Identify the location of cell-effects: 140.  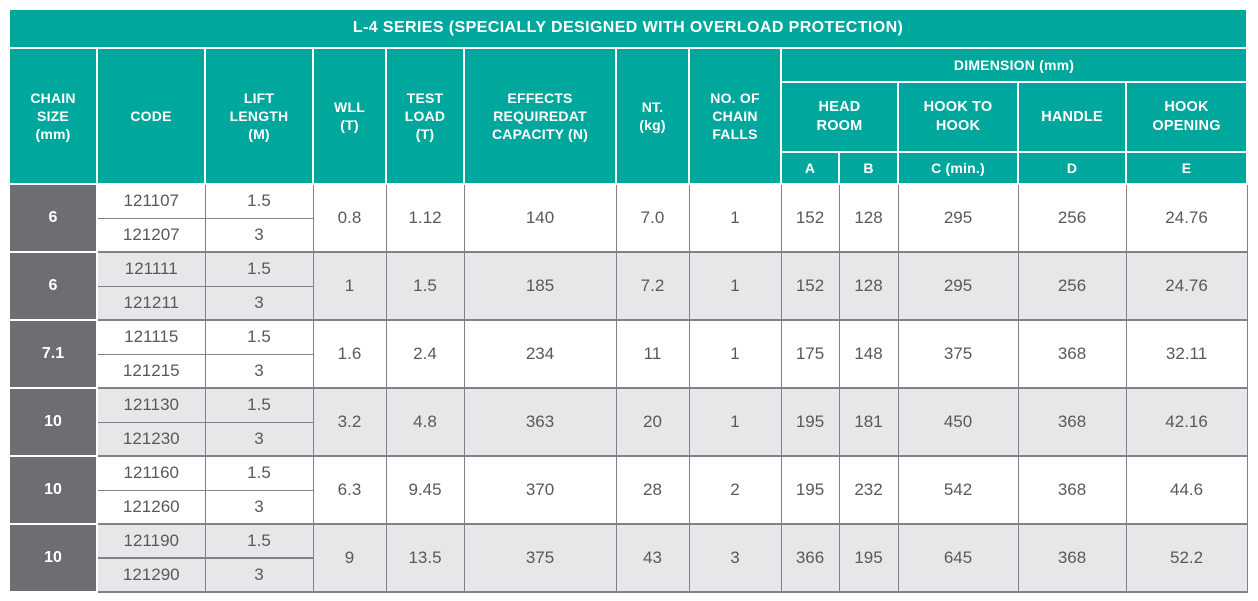
(540, 218).